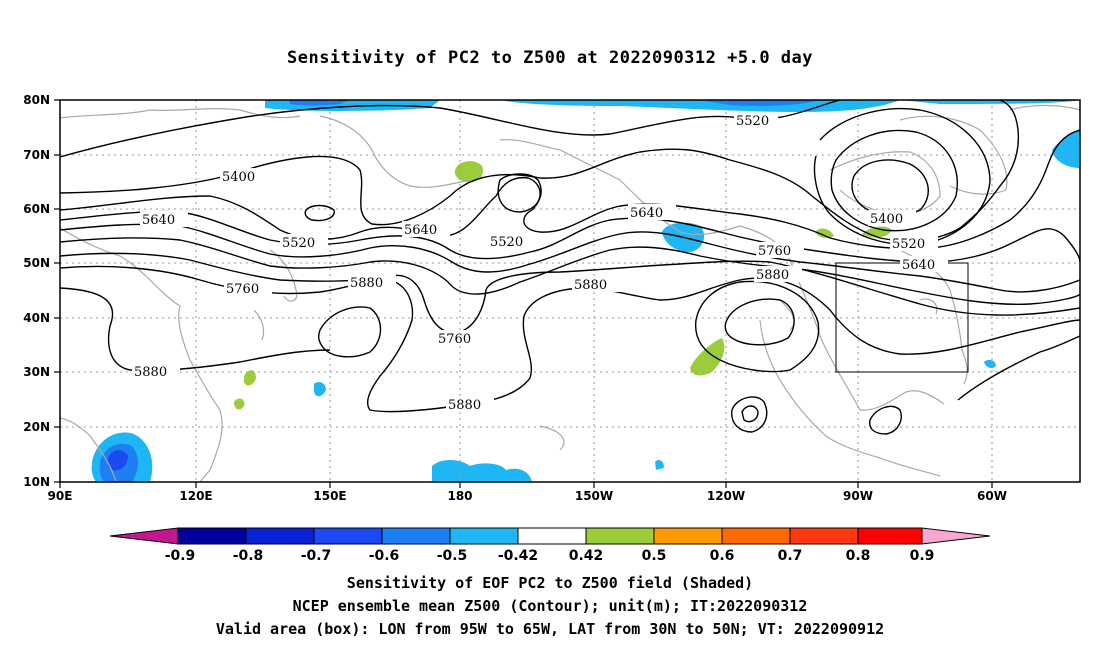 Image resolution: width=1100 pixels, height=650 pixels. Describe the element at coordinates (469, 172) in the screenshot. I see `shade-patch-siberia-green` at that location.